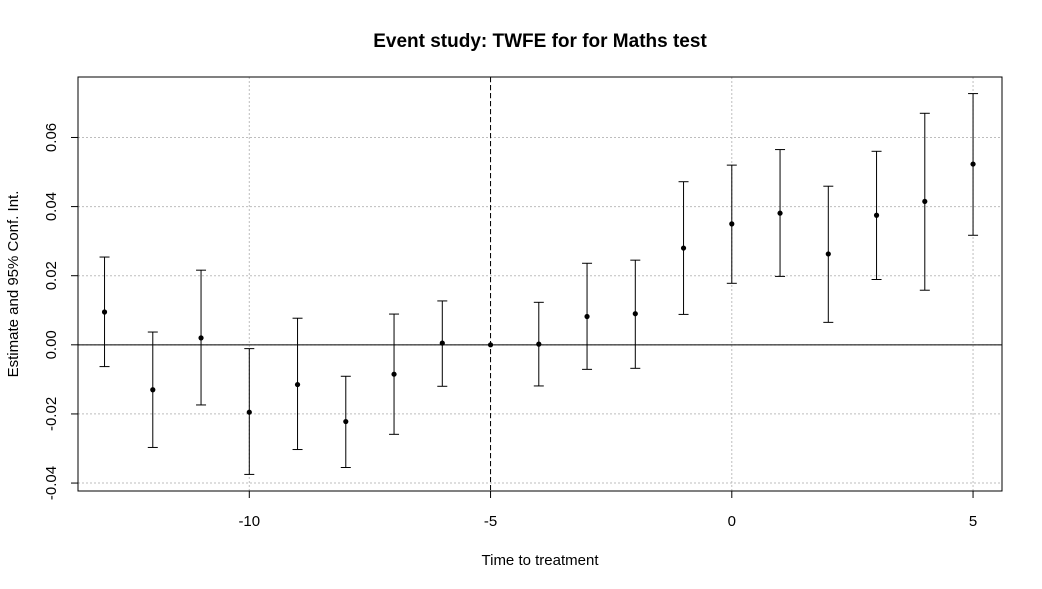 The width and height of the screenshot is (1042, 589). Describe the element at coordinates (973, 521) in the screenshot. I see `x-tick-label: 5` at that location.